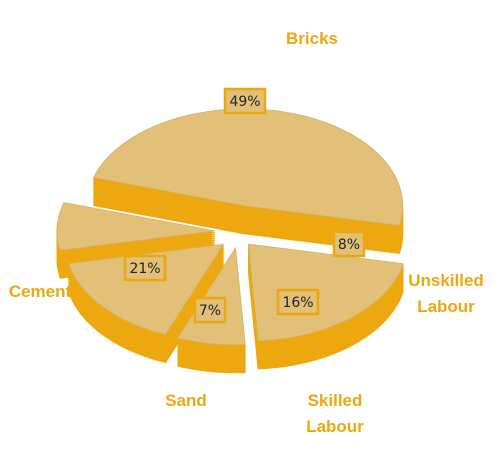 The image size is (500, 459). I want to click on value-label-cement: 21%, so click(145, 268).